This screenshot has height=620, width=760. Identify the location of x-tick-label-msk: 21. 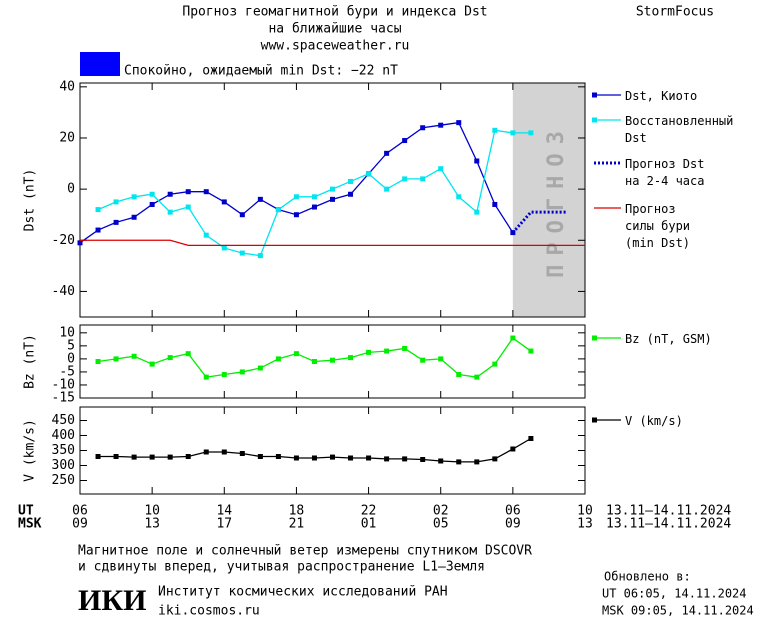
(297, 524).